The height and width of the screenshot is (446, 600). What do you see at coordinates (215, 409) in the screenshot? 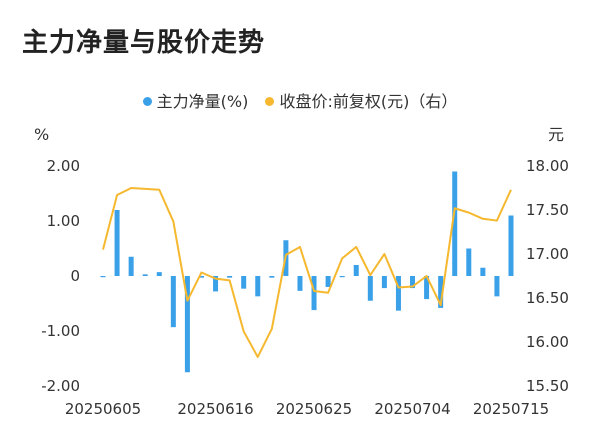
I see `x-tick-label: 20250616` at bounding box center [215, 409].